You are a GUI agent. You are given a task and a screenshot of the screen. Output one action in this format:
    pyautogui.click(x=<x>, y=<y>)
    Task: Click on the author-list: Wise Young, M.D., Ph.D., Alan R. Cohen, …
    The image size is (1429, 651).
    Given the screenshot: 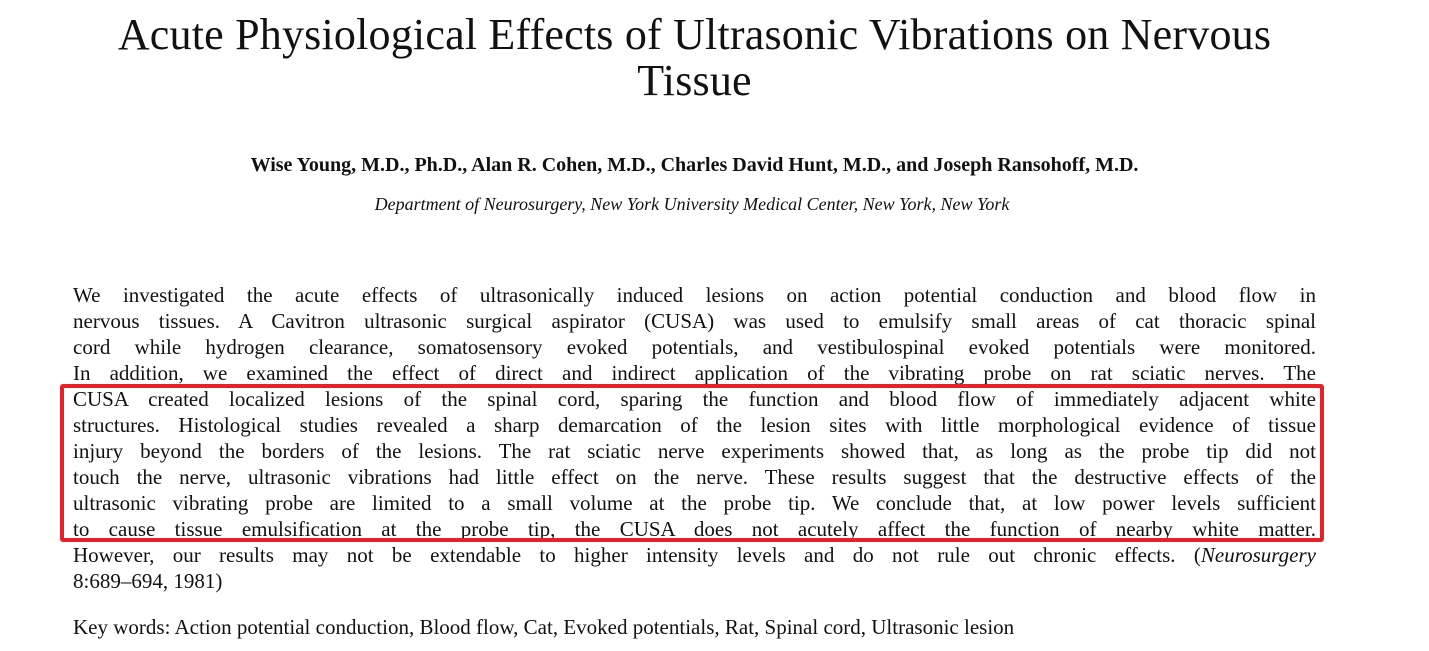 What is the action you would take?
    pyautogui.click(x=694, y=165)
    